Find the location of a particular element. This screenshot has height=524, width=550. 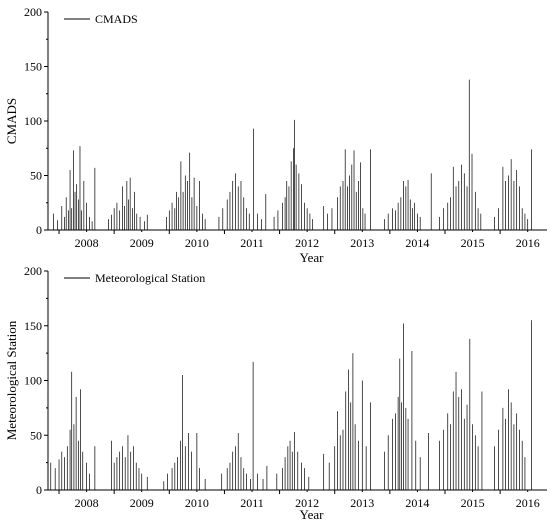

legend: Meteorological Station is located at coordinates (134, 278).